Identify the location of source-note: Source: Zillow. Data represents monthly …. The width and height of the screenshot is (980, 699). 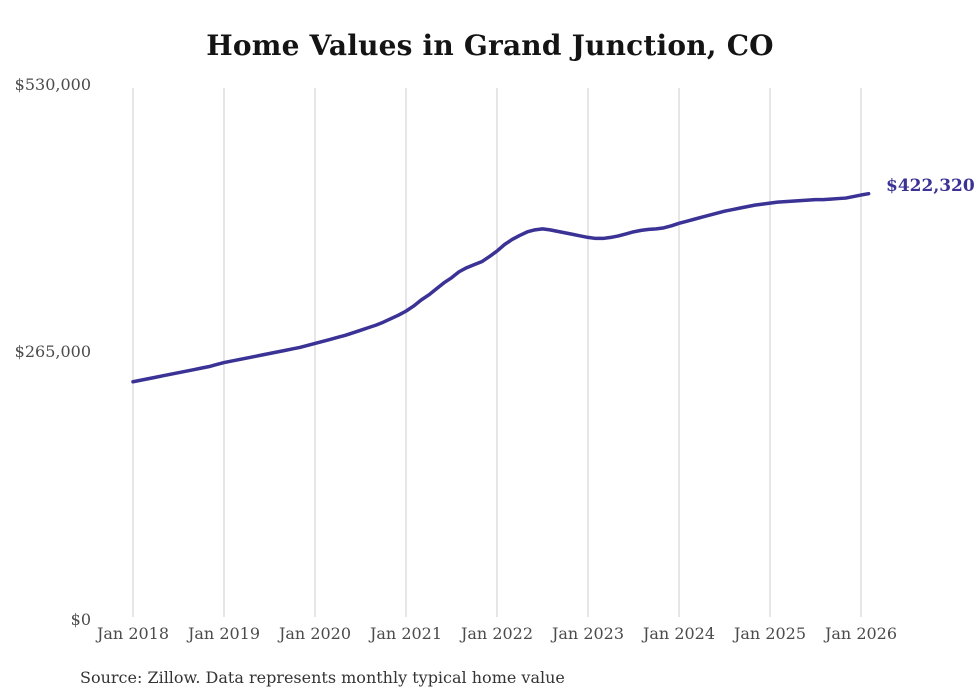
(322, 677).